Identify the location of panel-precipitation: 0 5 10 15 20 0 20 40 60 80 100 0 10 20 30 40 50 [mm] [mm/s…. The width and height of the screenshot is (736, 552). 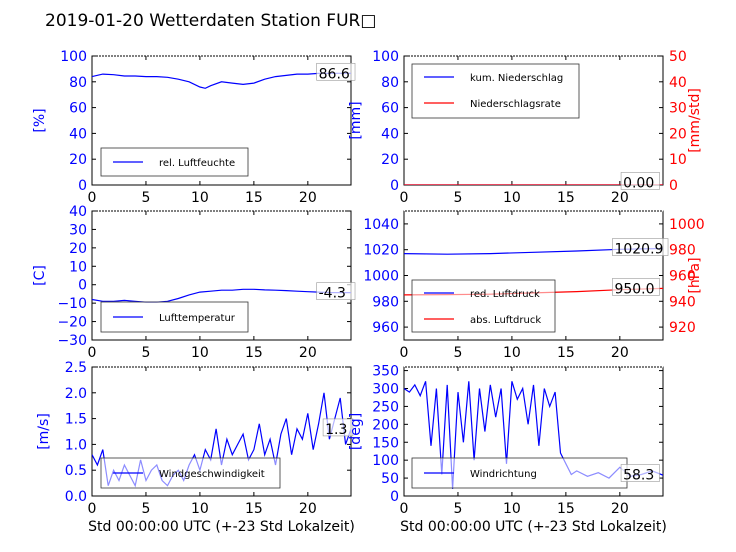
(525, 127).